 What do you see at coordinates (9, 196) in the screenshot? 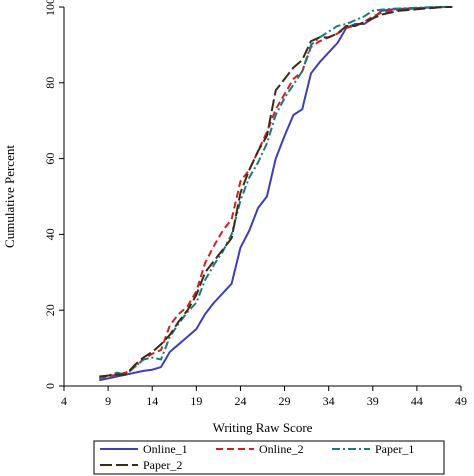
I see `y-axis-label: Cumulative Percent` at bounding box center [9, 196].